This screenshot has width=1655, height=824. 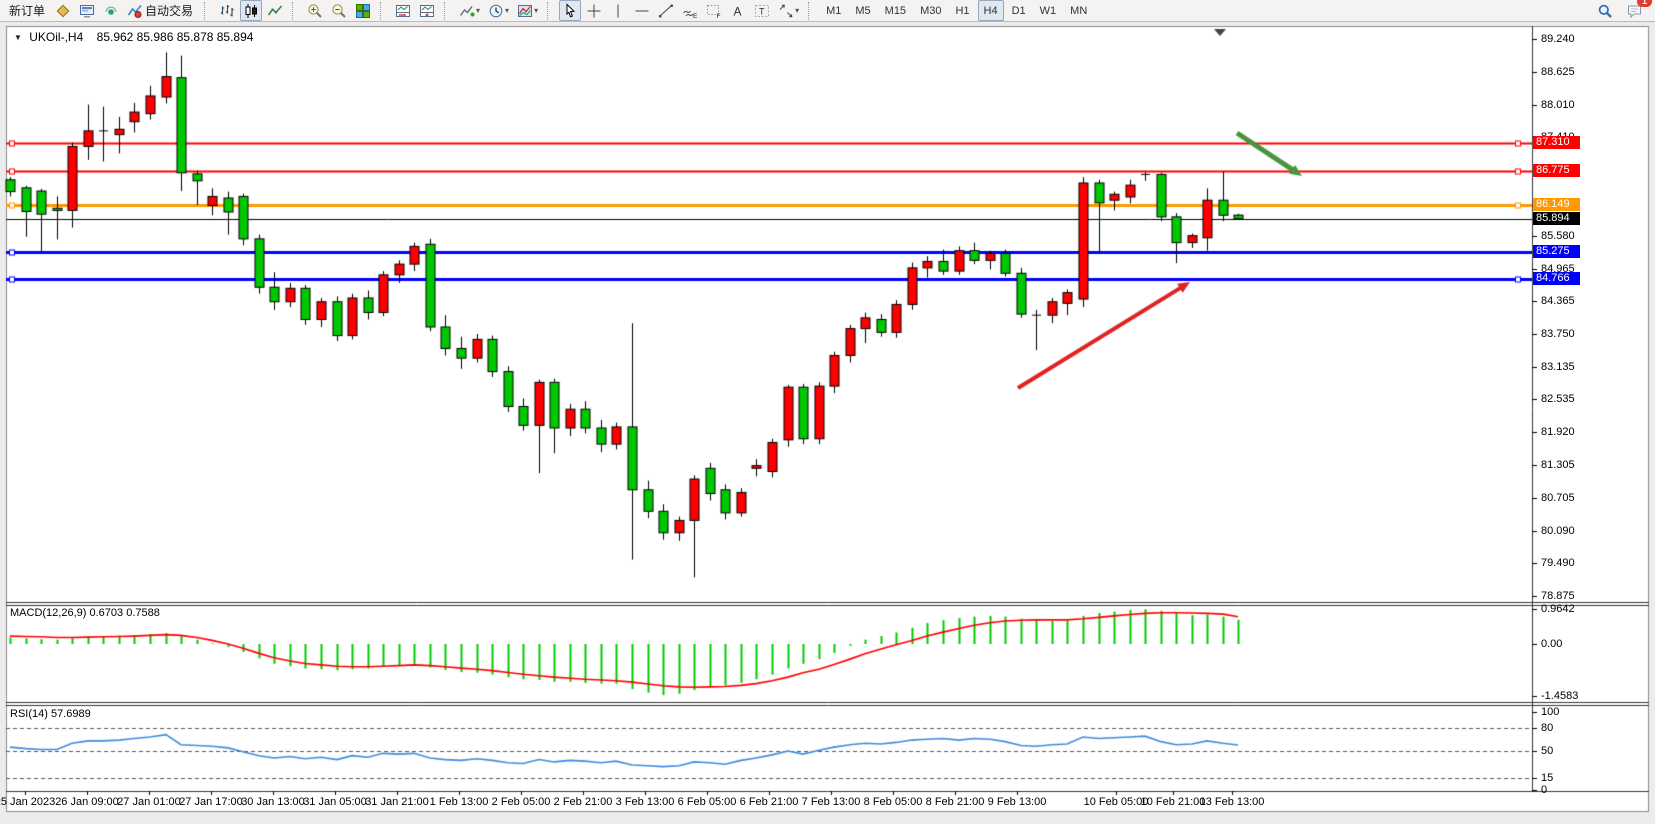 I want to click on tile-icon, so click(x=363, y=10).